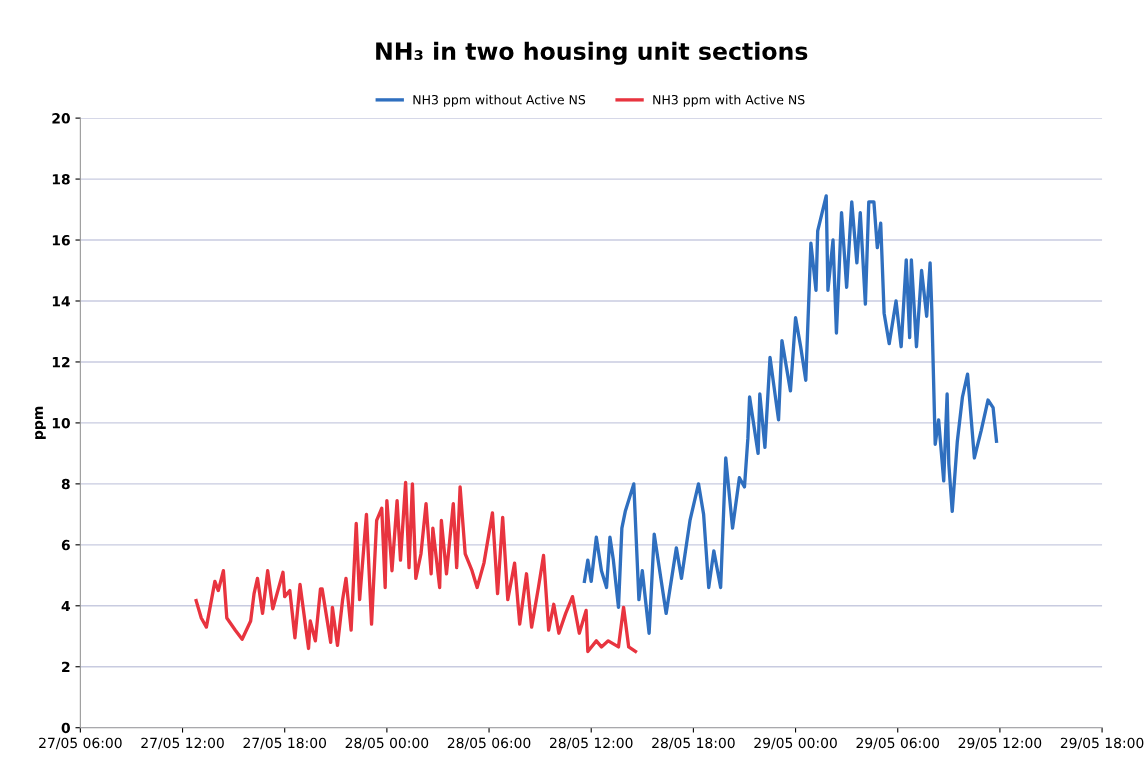 The height and width of the screenshot is (762, 1148). I want to click on x-tick-label: 29/05 06:00, so click(898, 743).